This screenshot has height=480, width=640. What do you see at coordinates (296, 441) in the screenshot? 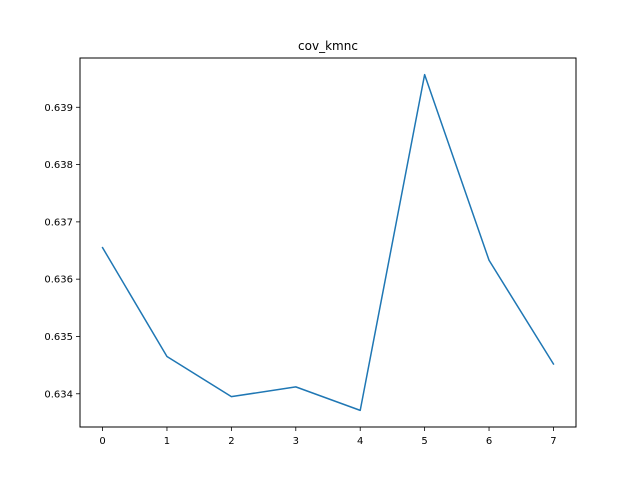
I see `x-tick-label: 3` at bounding box center [296, 441].